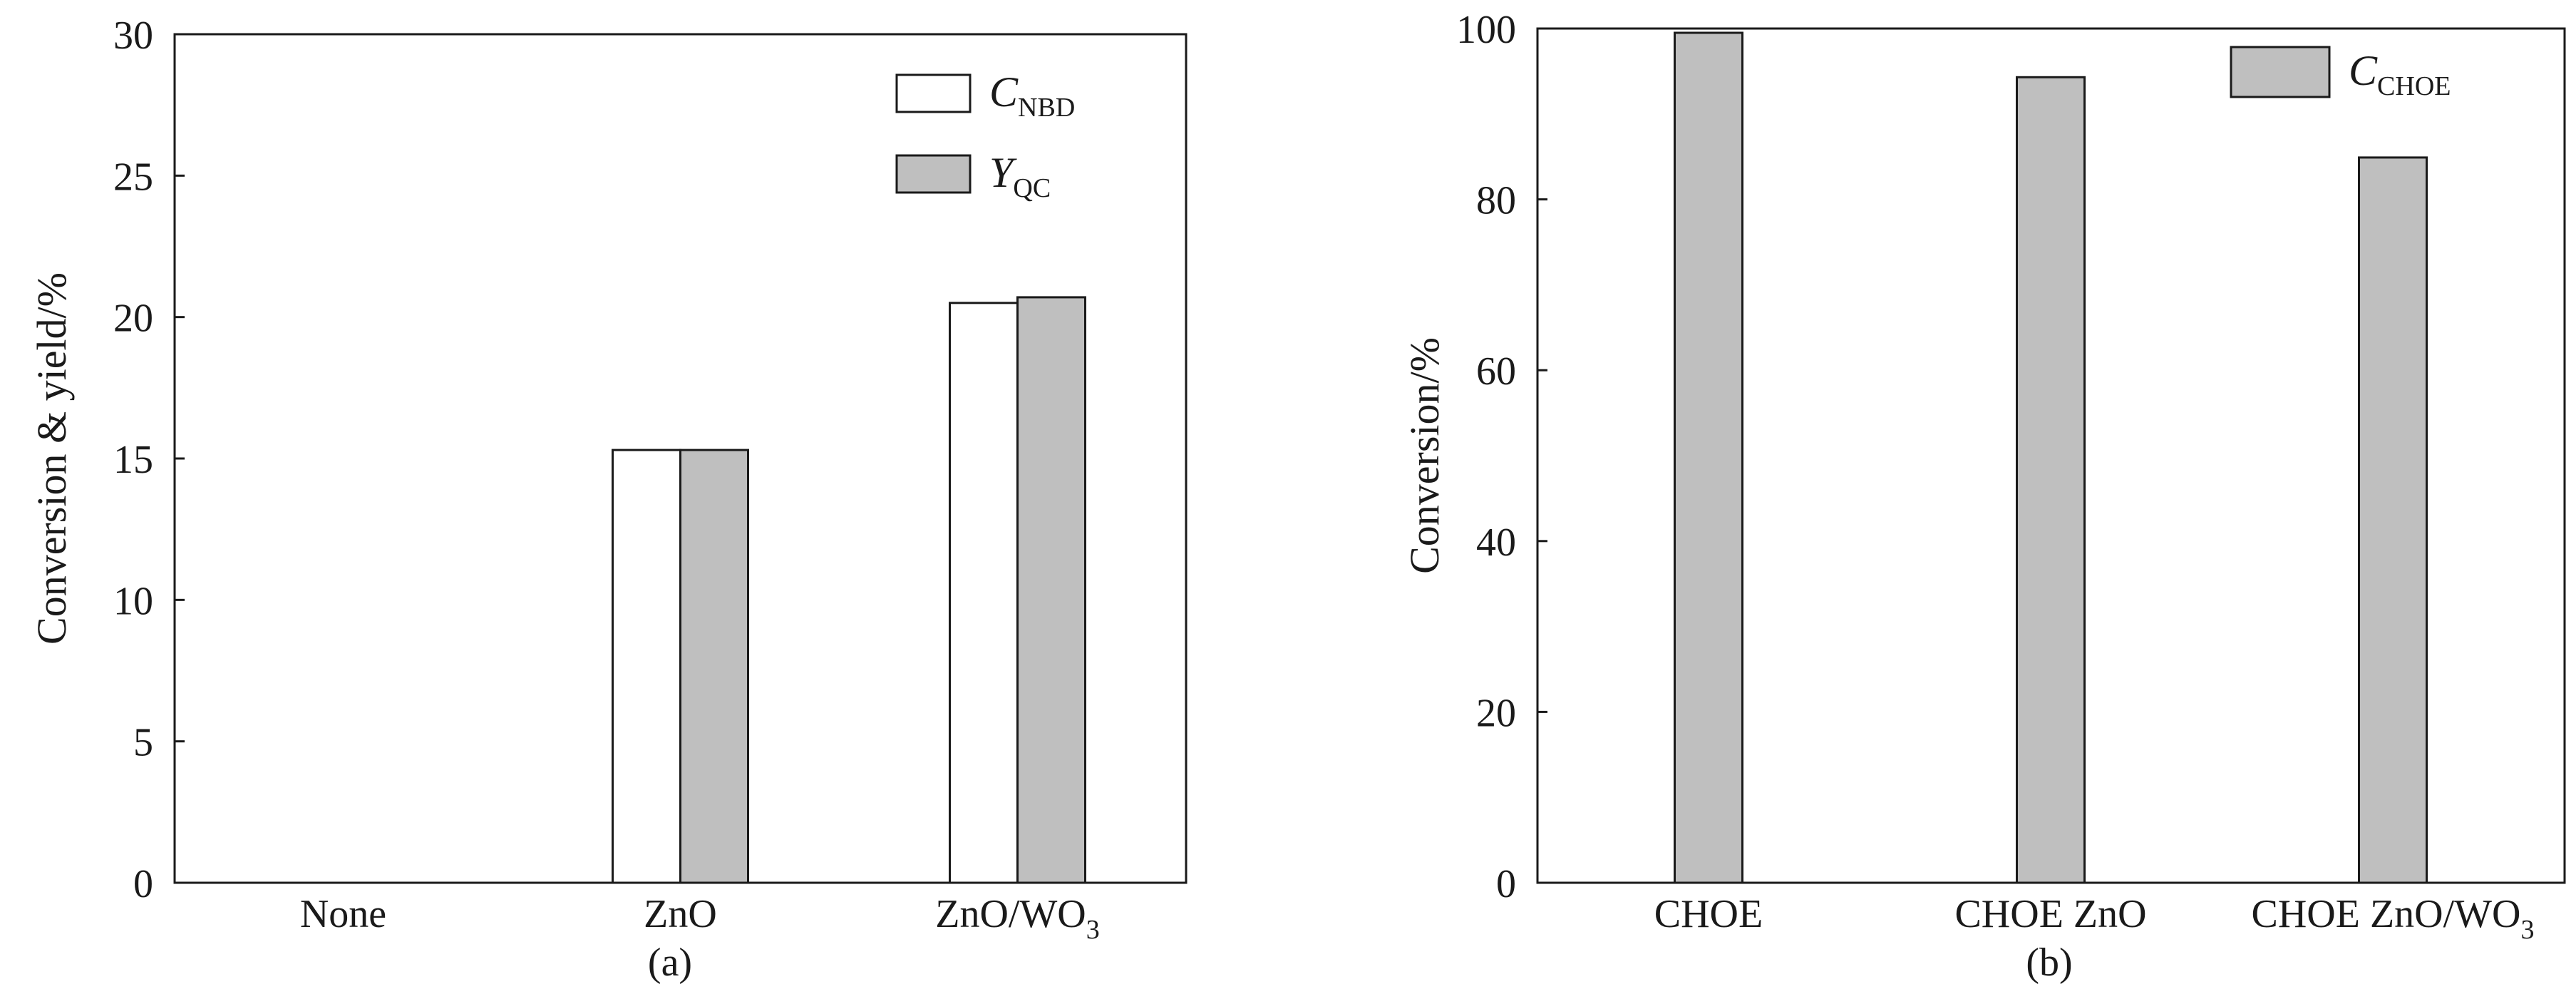  Describe the element at coordinates (1003, 172) in the screenshot. I see `legend-label-a-1-main: Y` at that location.